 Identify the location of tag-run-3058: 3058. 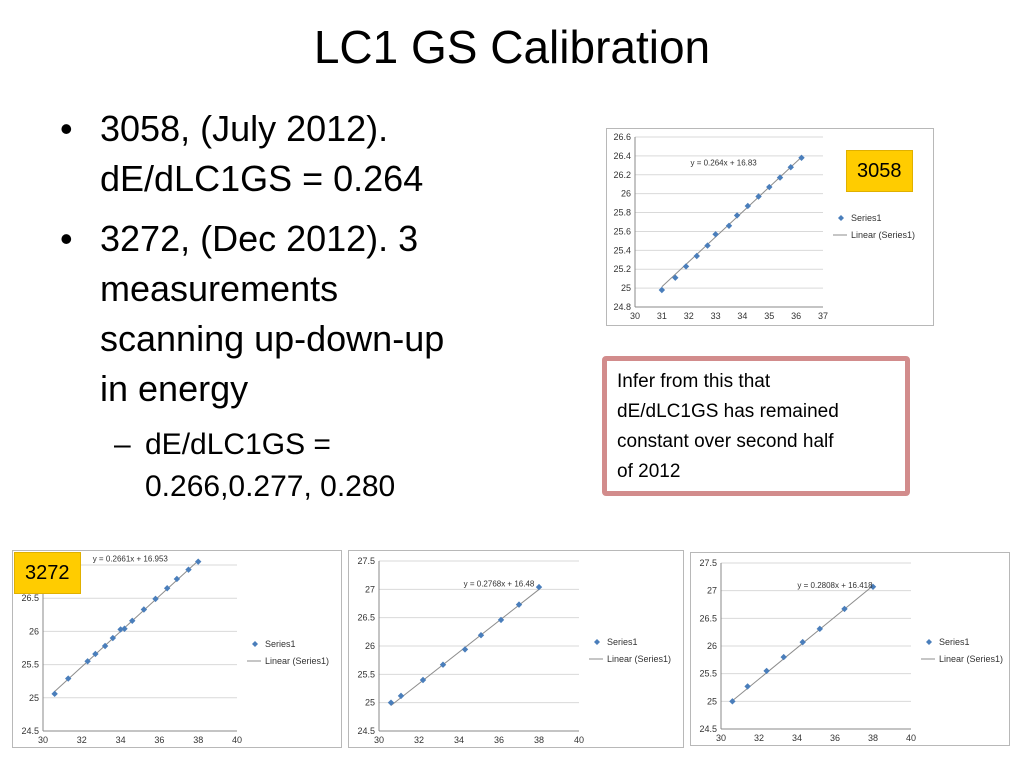
(879, 171).